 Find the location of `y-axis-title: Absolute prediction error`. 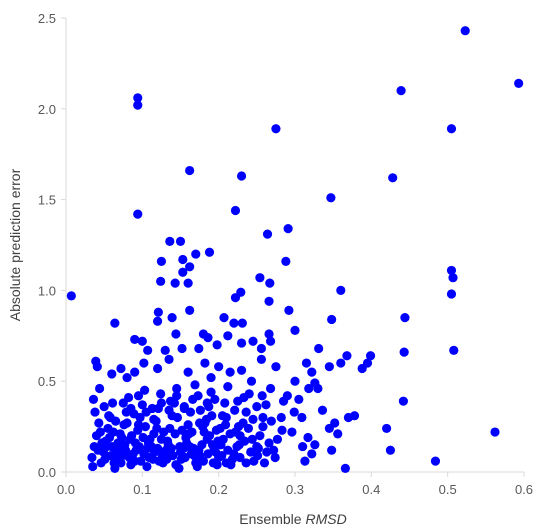

y-axis-title: Absolute prediction error is located at coordinates (15, 244).